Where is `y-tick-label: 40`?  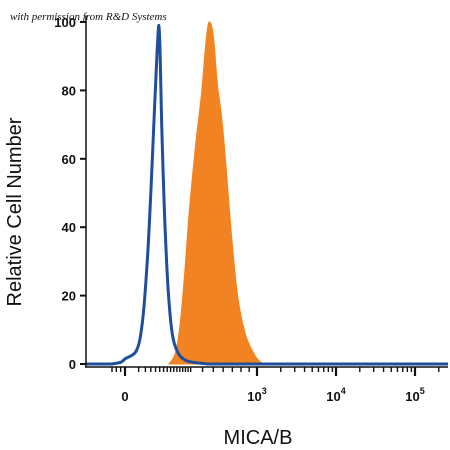 y-tick-label: 40 is located at coordinates (69, 227).